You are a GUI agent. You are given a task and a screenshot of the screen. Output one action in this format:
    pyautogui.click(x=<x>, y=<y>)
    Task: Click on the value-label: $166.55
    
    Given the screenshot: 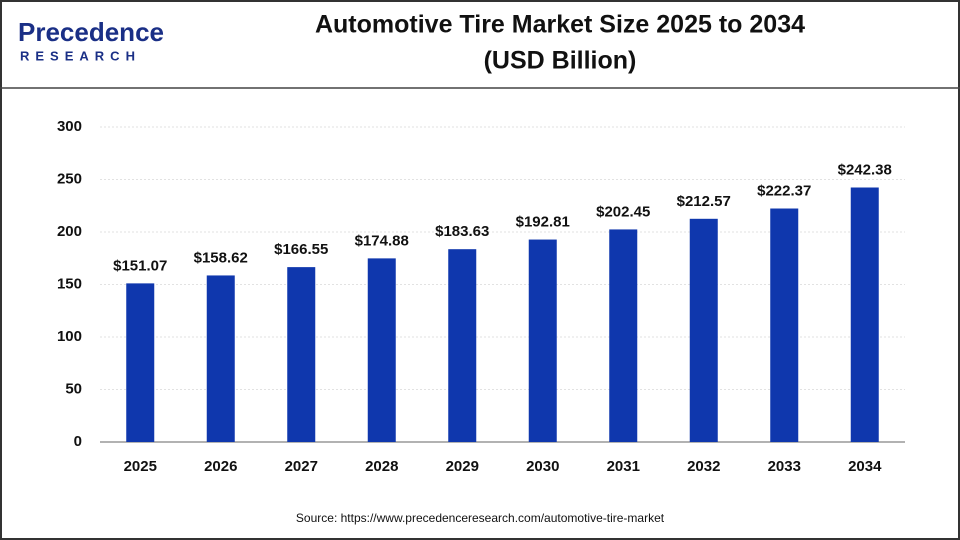 What is the action you would take?
    pyautogui.click(x=301, y=249)
    